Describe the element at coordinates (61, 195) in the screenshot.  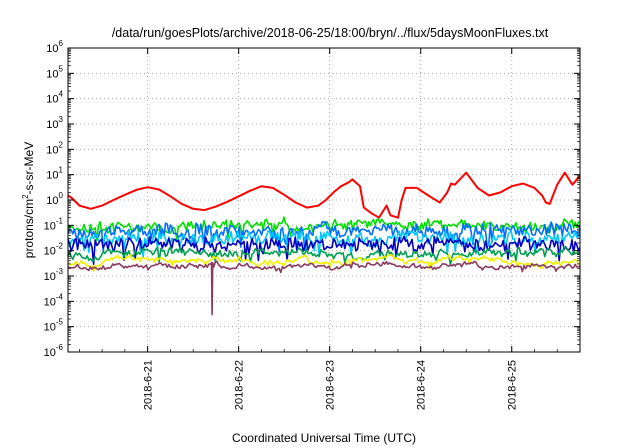
I see `y-tick-exp: 0` at that location.